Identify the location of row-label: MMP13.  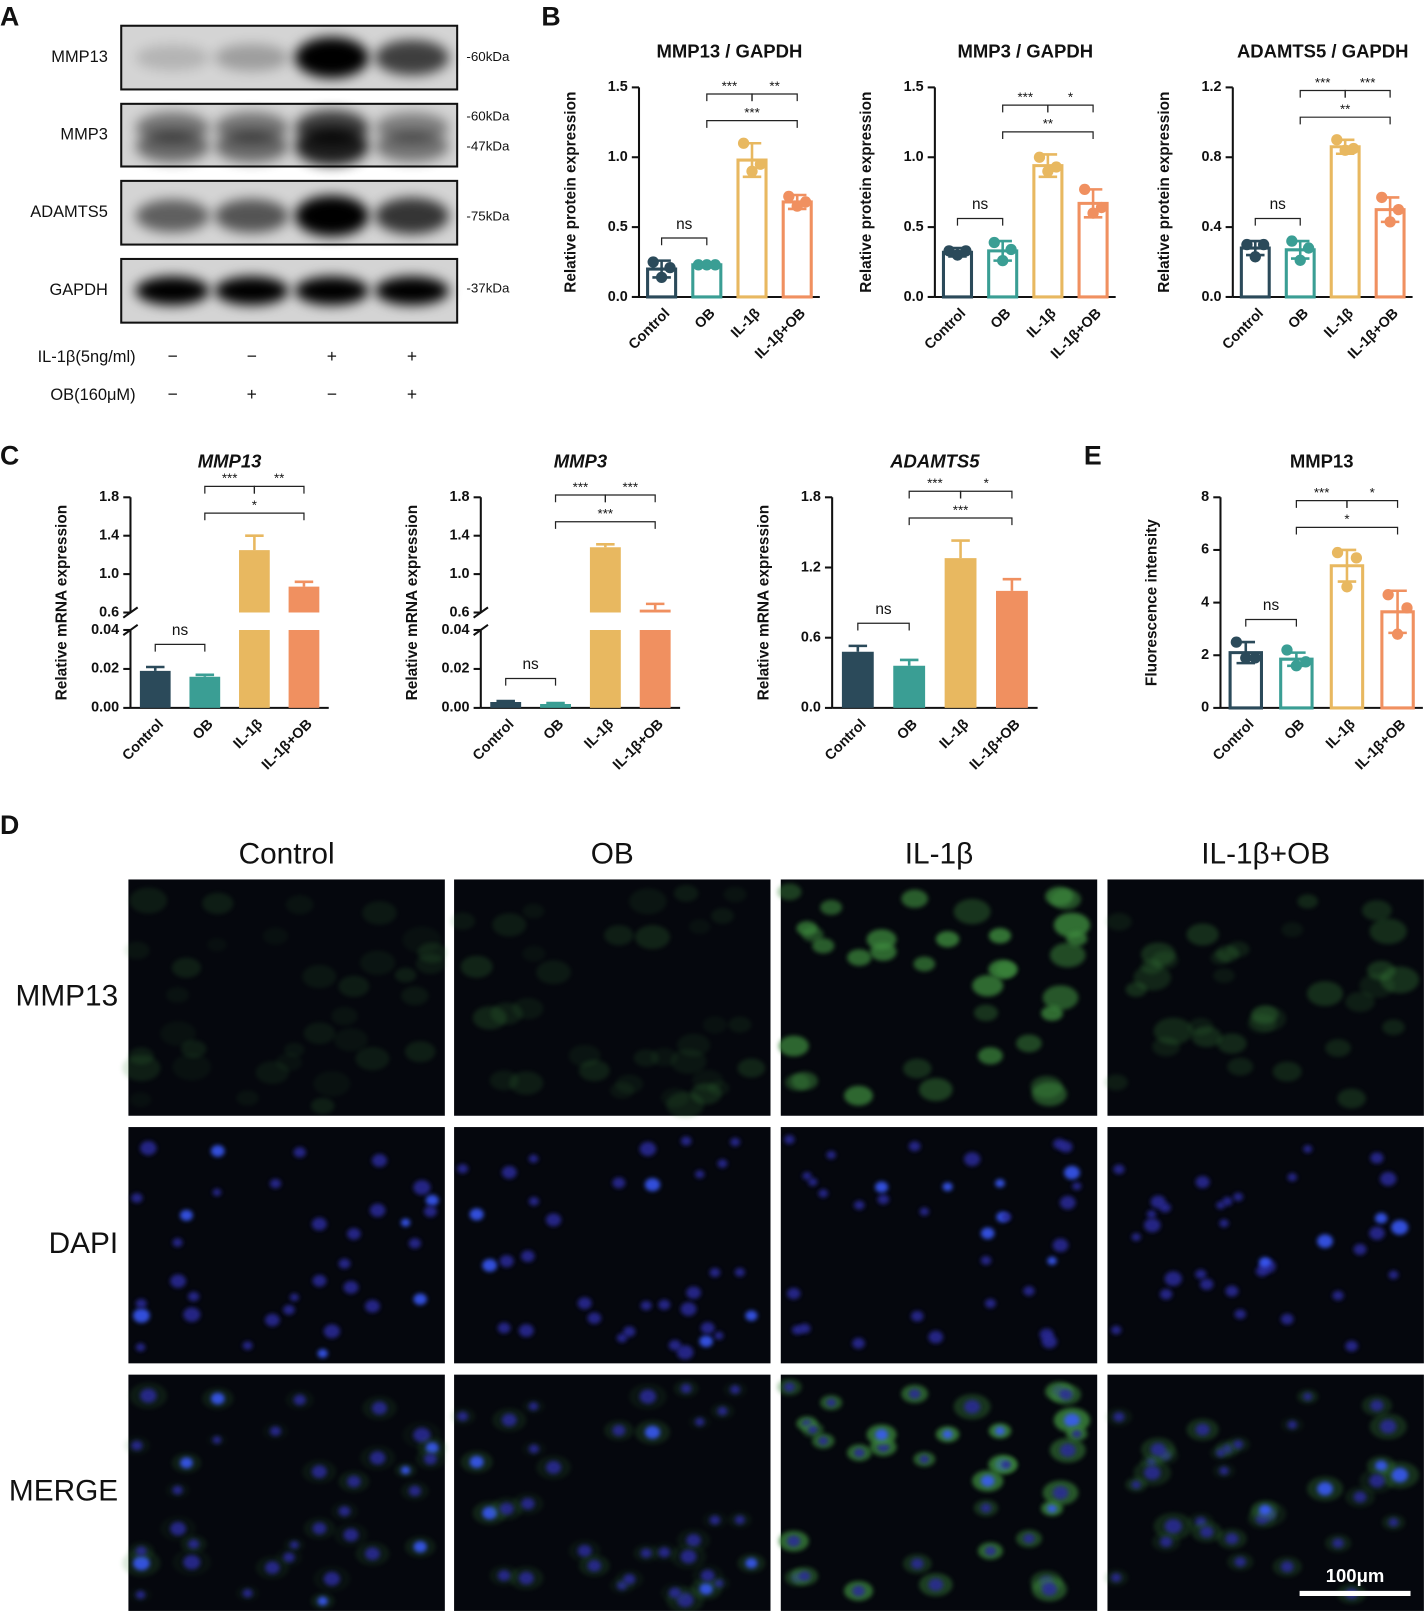
(67, 995).